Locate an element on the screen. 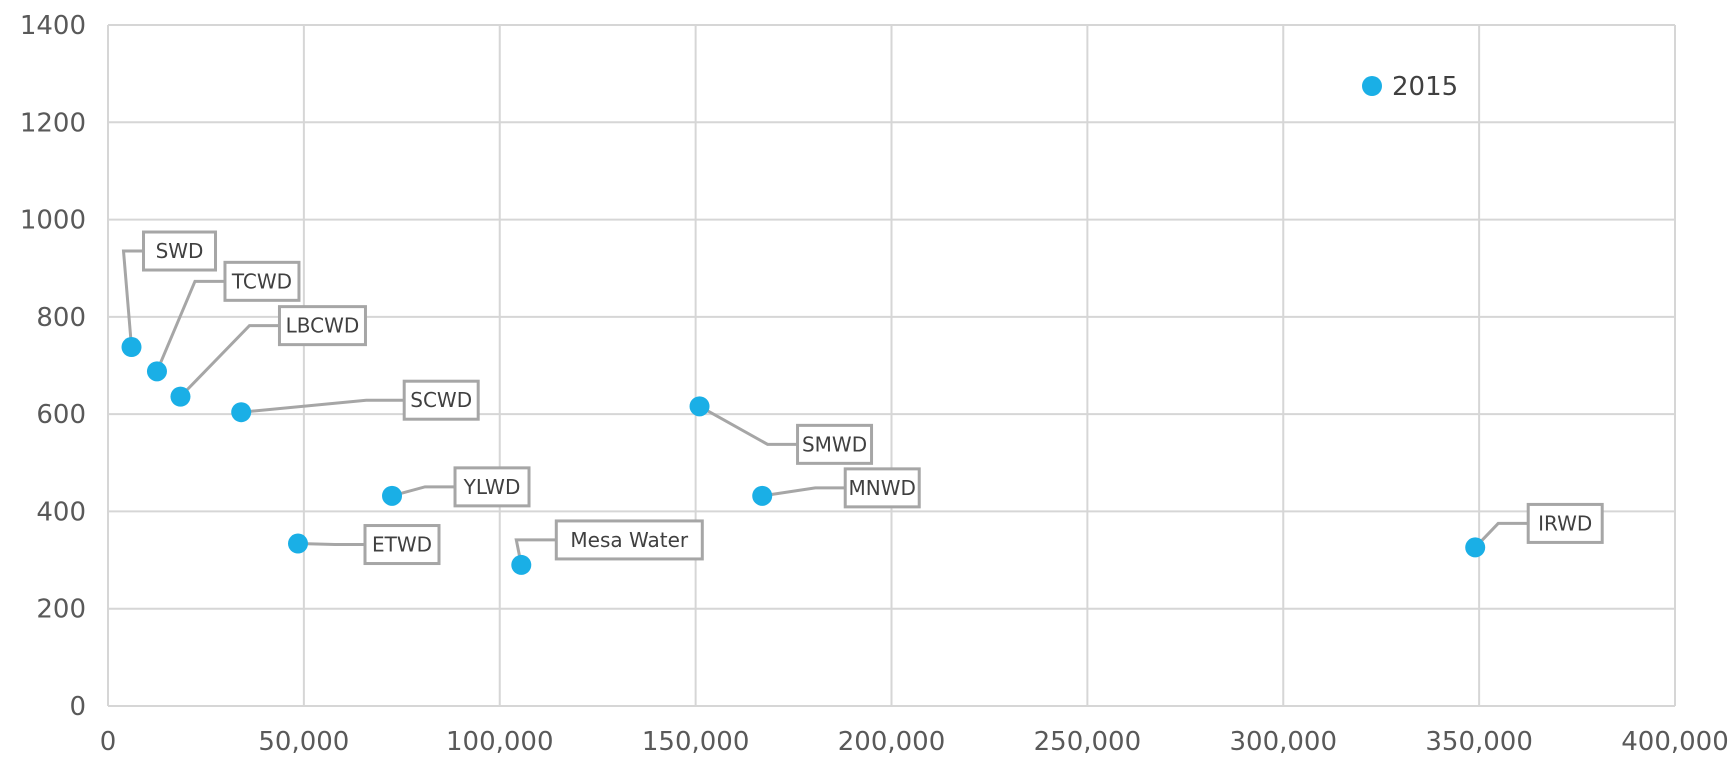  y-tick-label: 1400 is located at coordinates (53, 26).